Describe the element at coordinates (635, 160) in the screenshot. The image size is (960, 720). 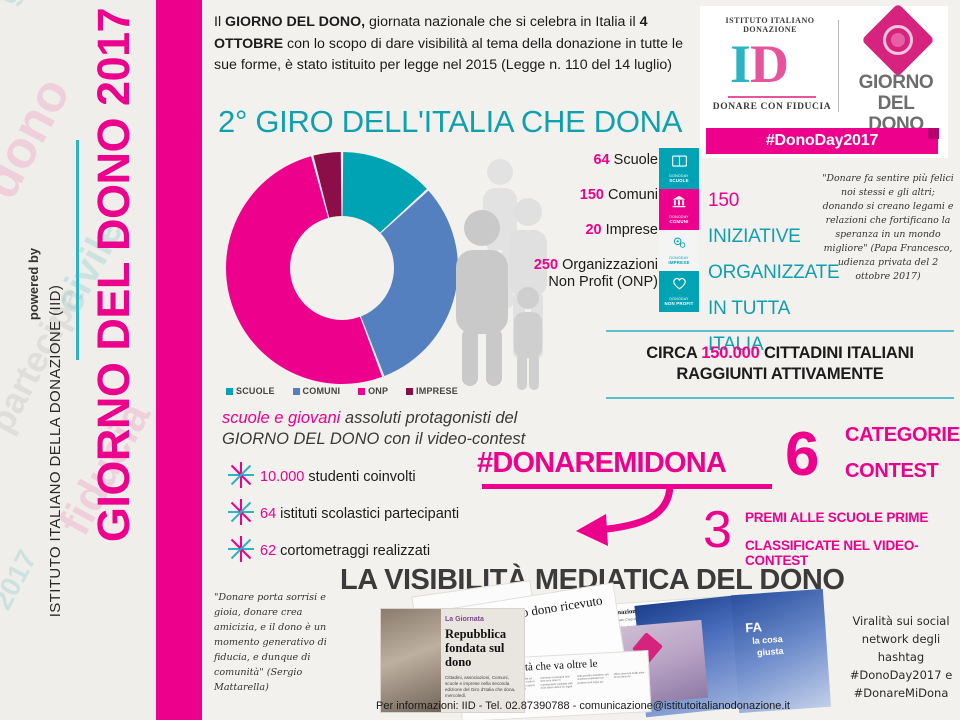
I see `stat-label: Scuole` at that location.